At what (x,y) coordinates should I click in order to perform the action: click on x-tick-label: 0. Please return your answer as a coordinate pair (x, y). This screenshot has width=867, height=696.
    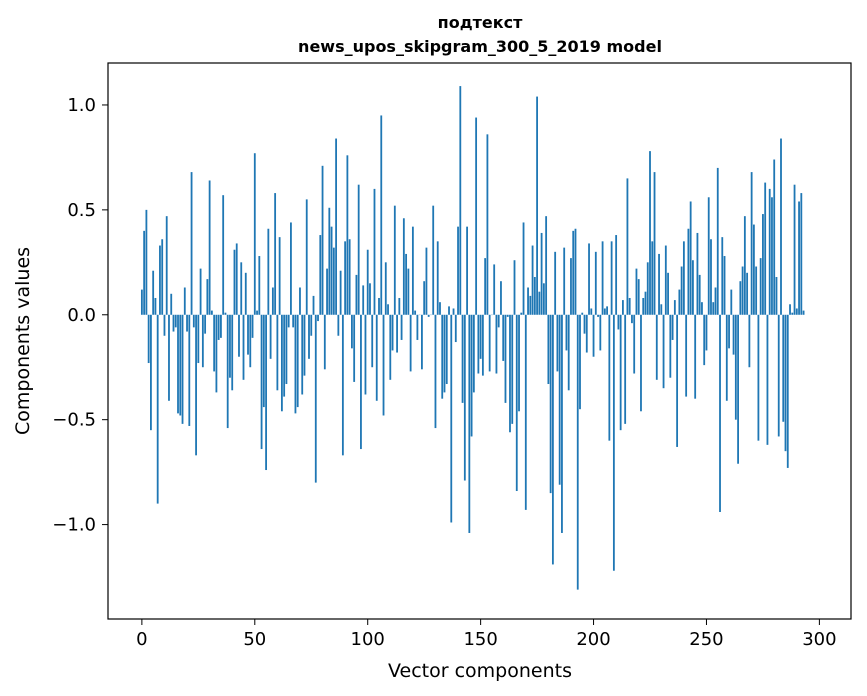
    Looking at the image, I should click on (141, 639).